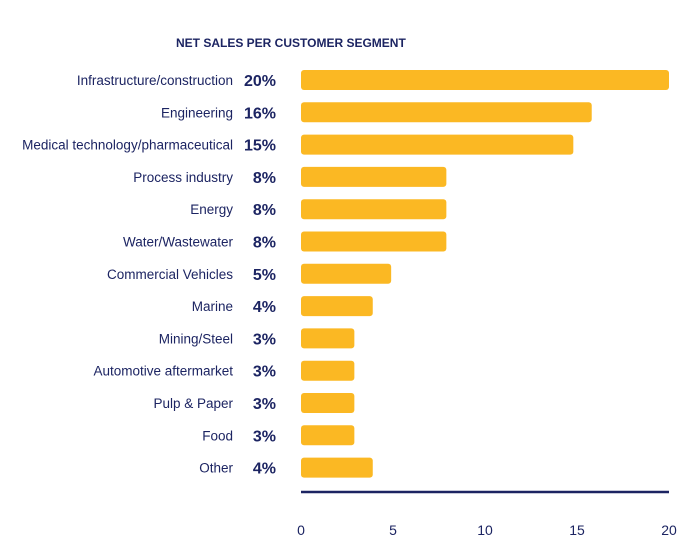  I want to click on category-label: Food, so click(217, 435).